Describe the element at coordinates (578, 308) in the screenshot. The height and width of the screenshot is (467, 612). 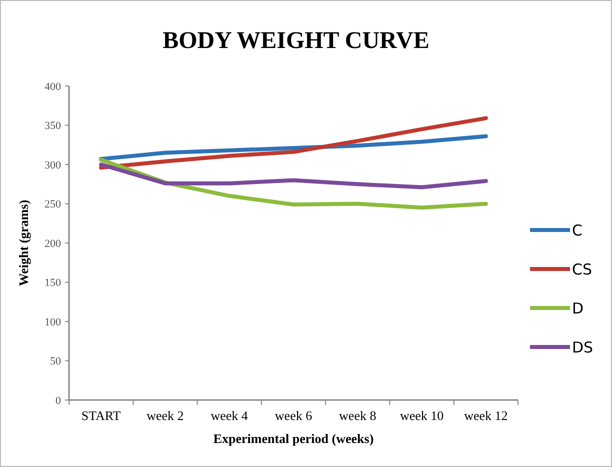
I see `legend-label: D` at that location.